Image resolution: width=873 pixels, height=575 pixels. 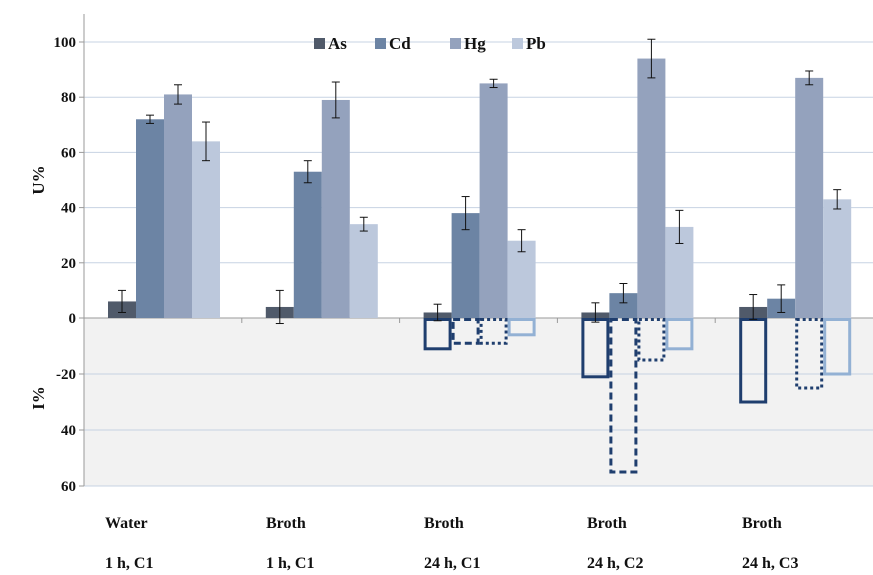 What do you see at coordinates (475, 43) in the screenshot?
I see `legend-label-hg: Hg` at bounding box center [475, 43].